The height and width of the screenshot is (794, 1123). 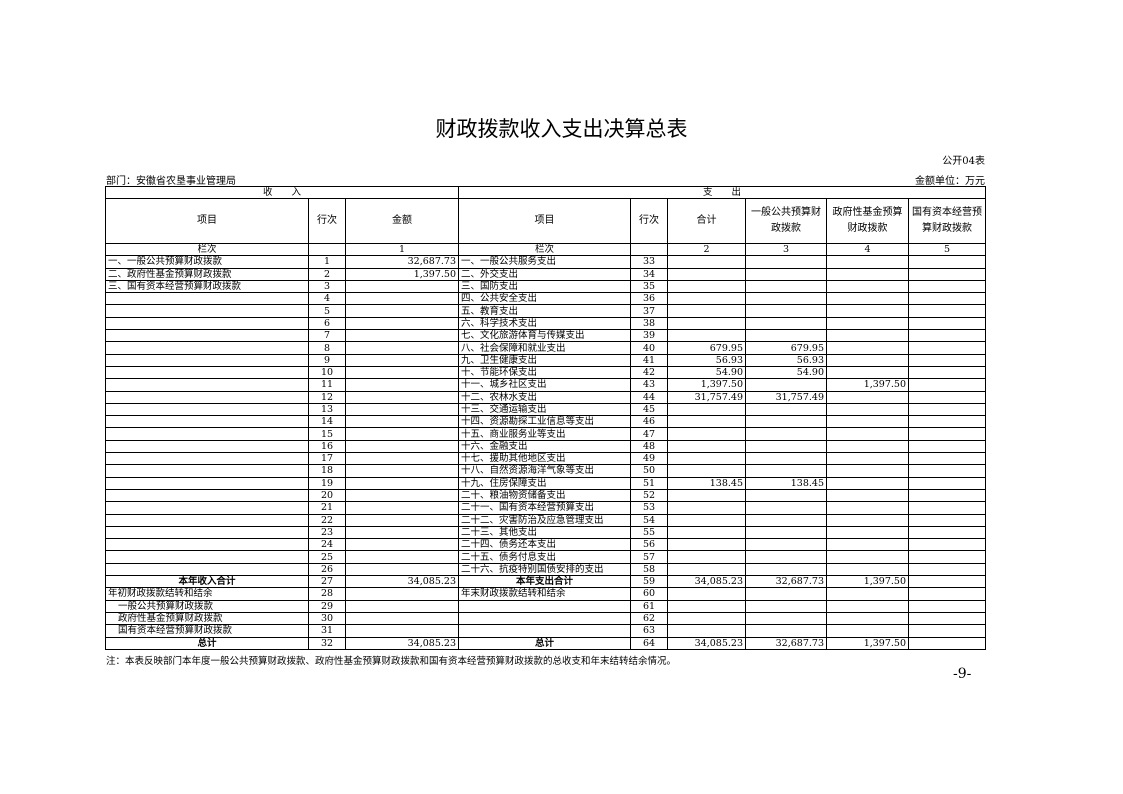 I want to click on expense-general: 679.95, so click(x=786, y=348).